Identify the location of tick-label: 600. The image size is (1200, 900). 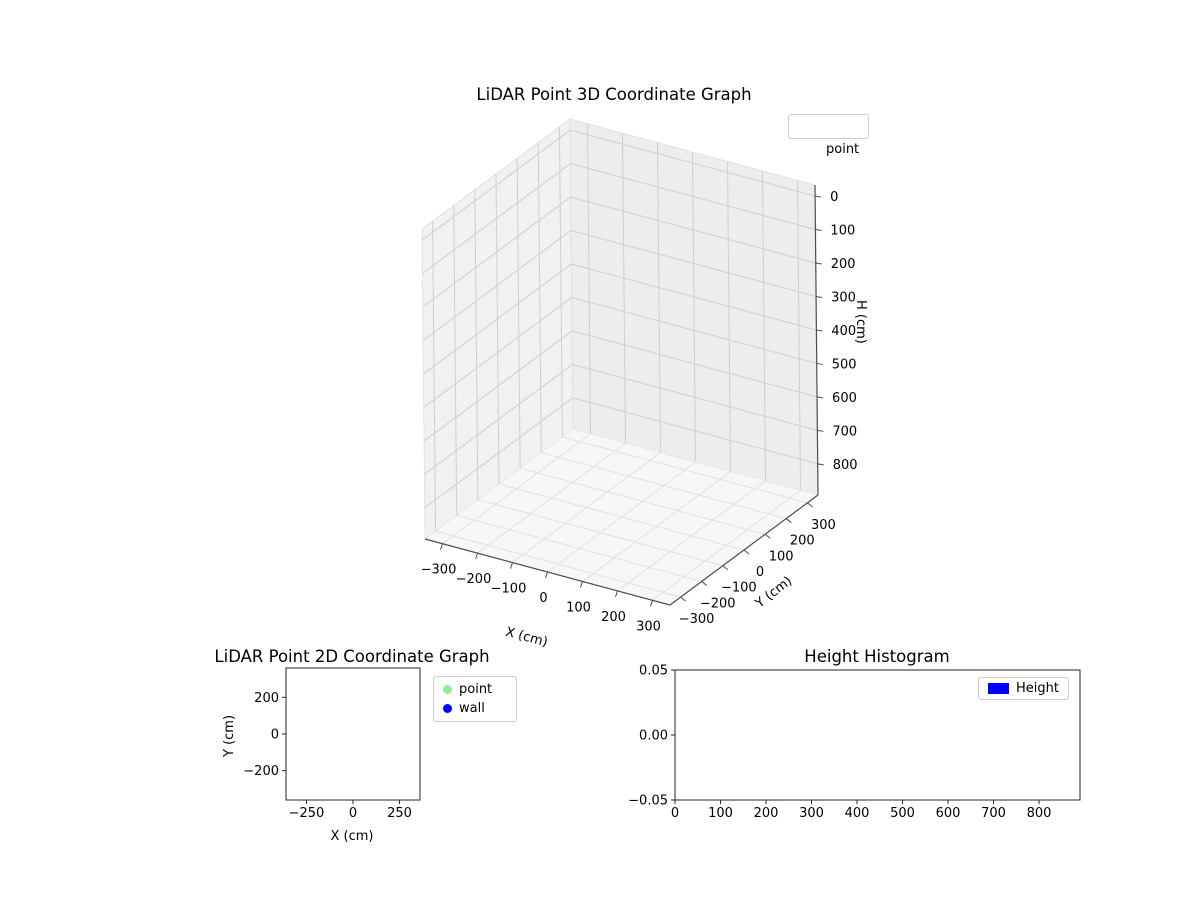
(844, 398).